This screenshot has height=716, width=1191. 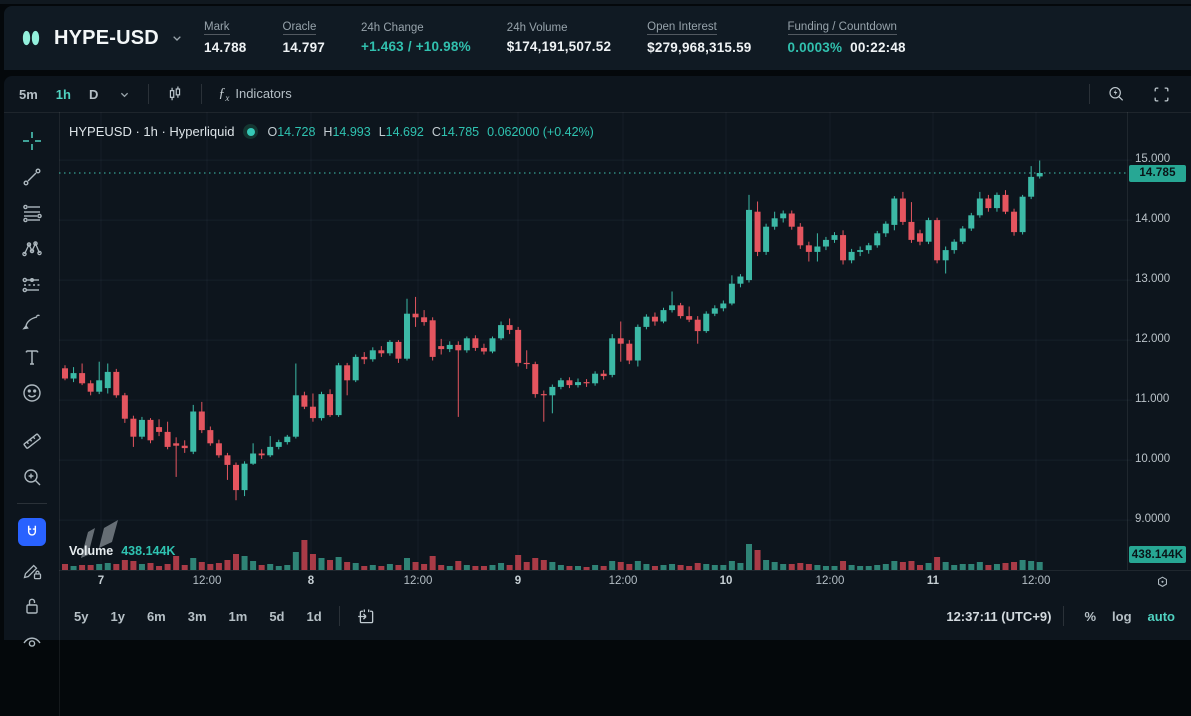 I want to click on percent-scale-button: %, so click(x=1090, y=616).